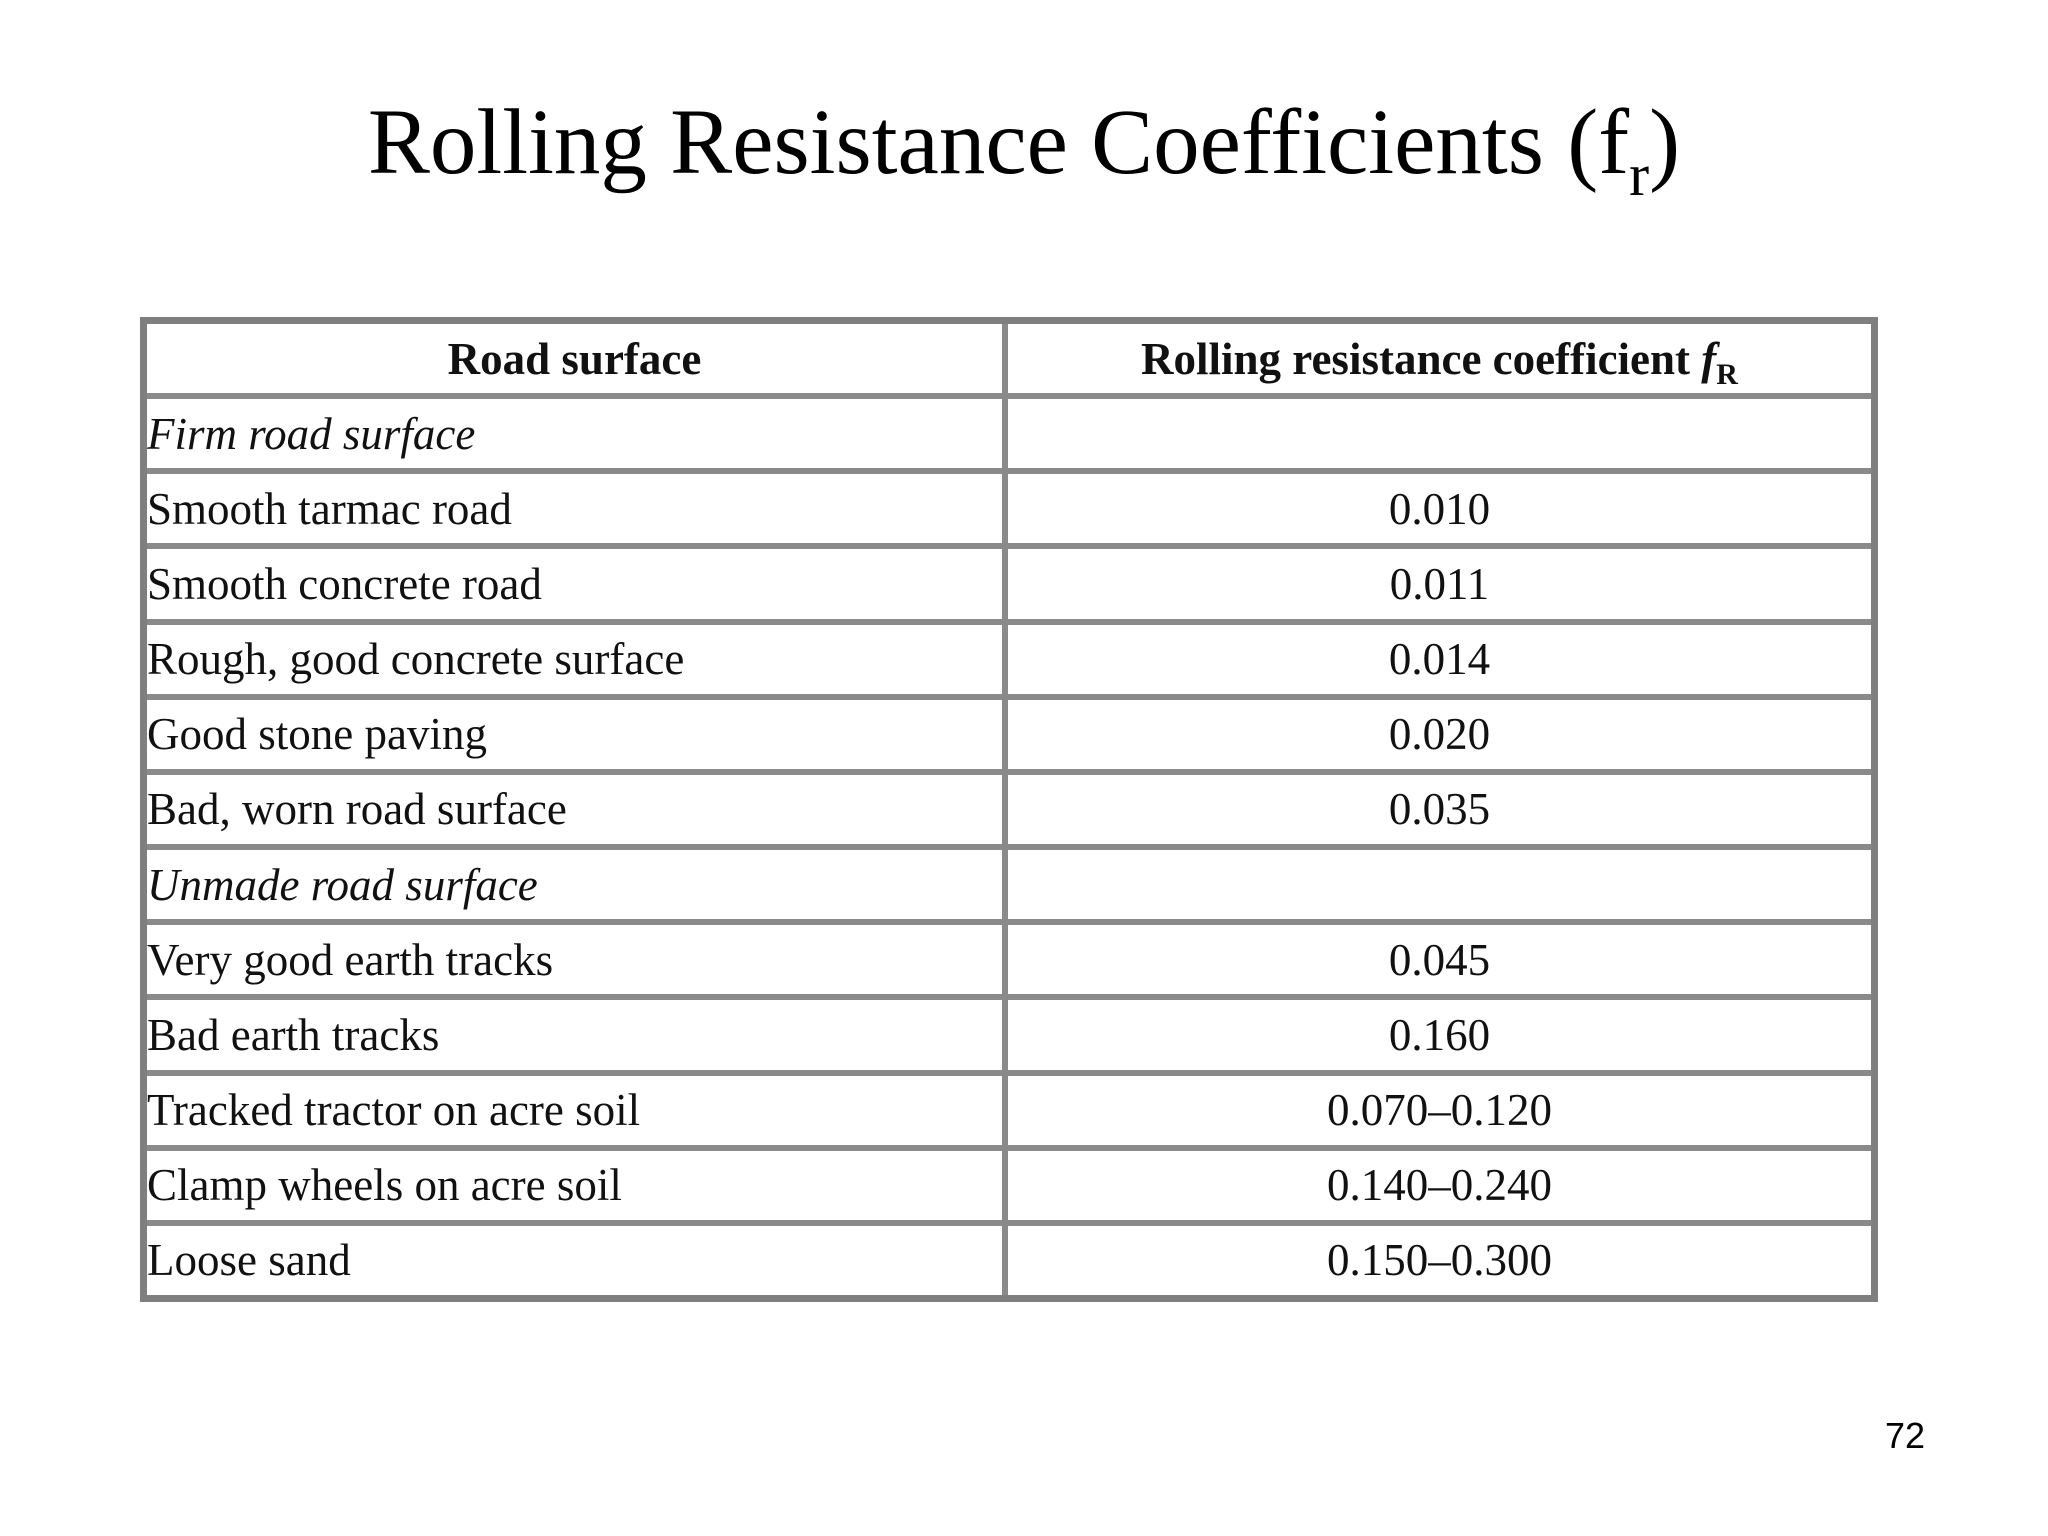 This screenshot has width=2048, height=1536. What do you see at coordinates (1904, 1435) in the screenshot?
I see `page-number: 72` at bounding box center [1904, 1435].